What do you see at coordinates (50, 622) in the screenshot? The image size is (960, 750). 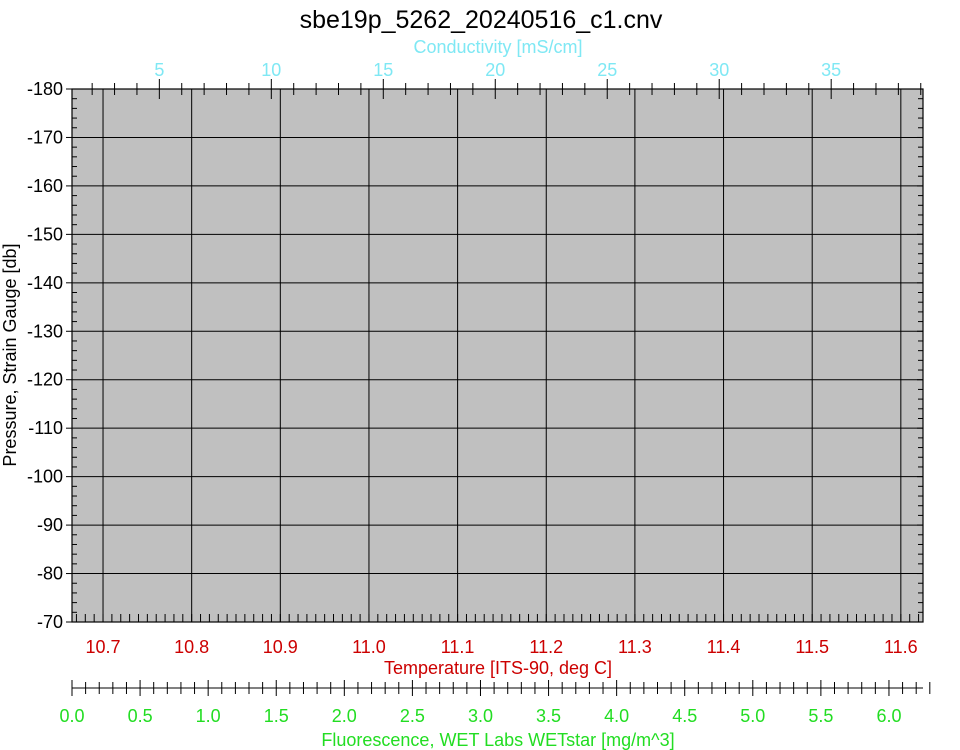 I see `pressure-tick-label: -70` at bounding box center [50, 622].